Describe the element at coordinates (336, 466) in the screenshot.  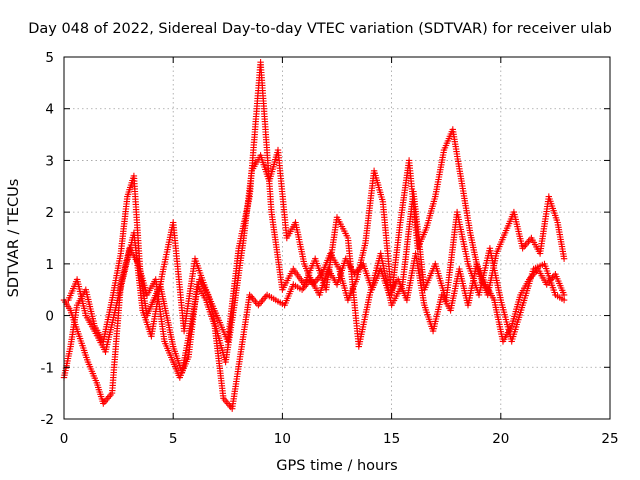
I see `x-axis-label: GPS time / hours` at that location.